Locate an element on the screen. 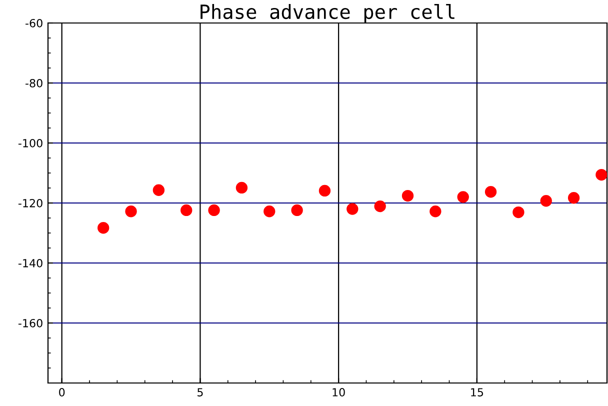 This screenshot has width=608, height=406. x-tick-label: 0 is located at coordinates (62, 392).